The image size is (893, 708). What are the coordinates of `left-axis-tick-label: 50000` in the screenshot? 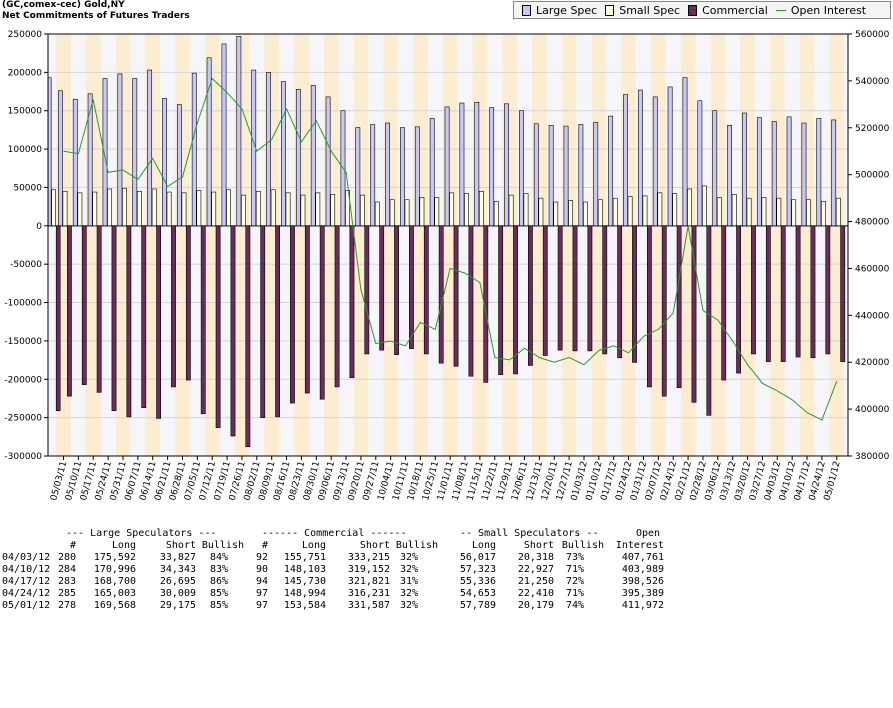 It's located at (27, 188).